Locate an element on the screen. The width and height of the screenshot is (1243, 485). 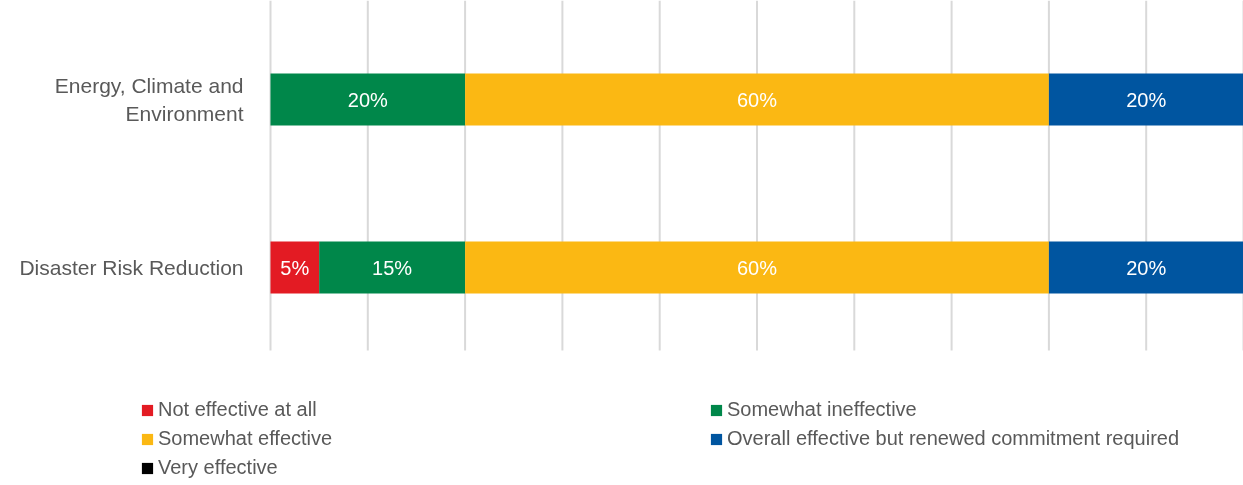
legend-label: Overall effective but renewed commitment required is located at coordinates (954, 438).